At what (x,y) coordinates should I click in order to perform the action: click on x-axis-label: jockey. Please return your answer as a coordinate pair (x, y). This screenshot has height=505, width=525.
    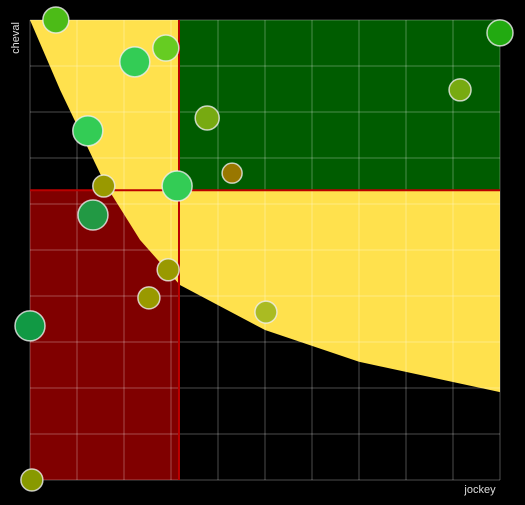
    Looking at the image, I should click on (479, 490).